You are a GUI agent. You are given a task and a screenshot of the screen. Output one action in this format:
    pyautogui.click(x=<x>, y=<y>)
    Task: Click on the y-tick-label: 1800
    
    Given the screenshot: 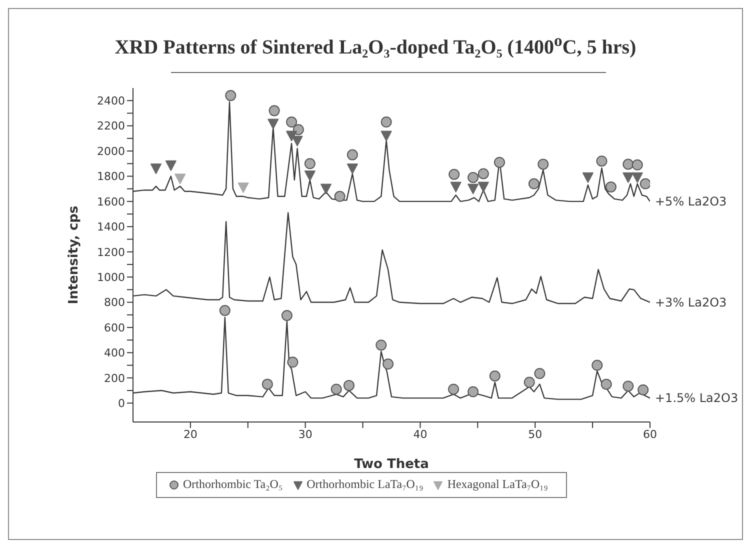 What is the action you would take?
    pyautogui.click(x=111, y=177)
    